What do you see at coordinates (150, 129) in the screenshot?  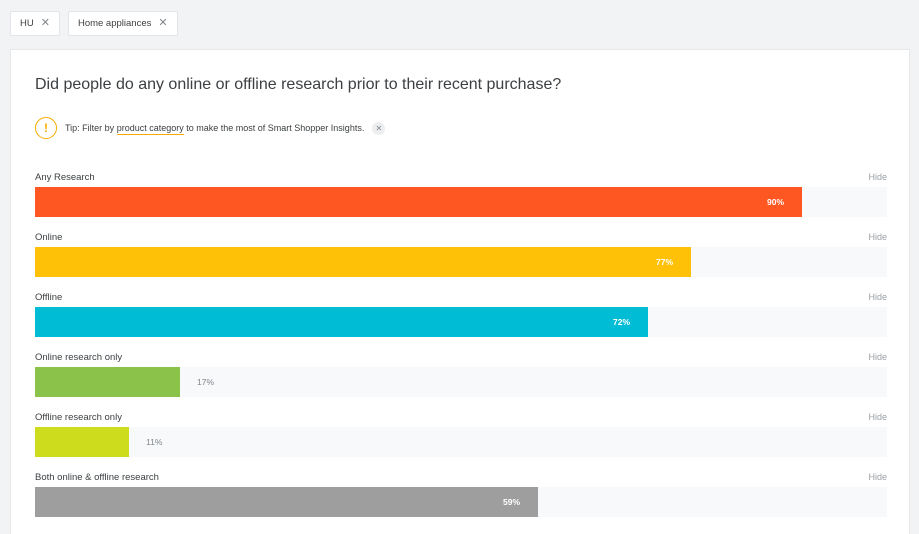 I see `product-category-link: product category` at bounding box center [150, 129].